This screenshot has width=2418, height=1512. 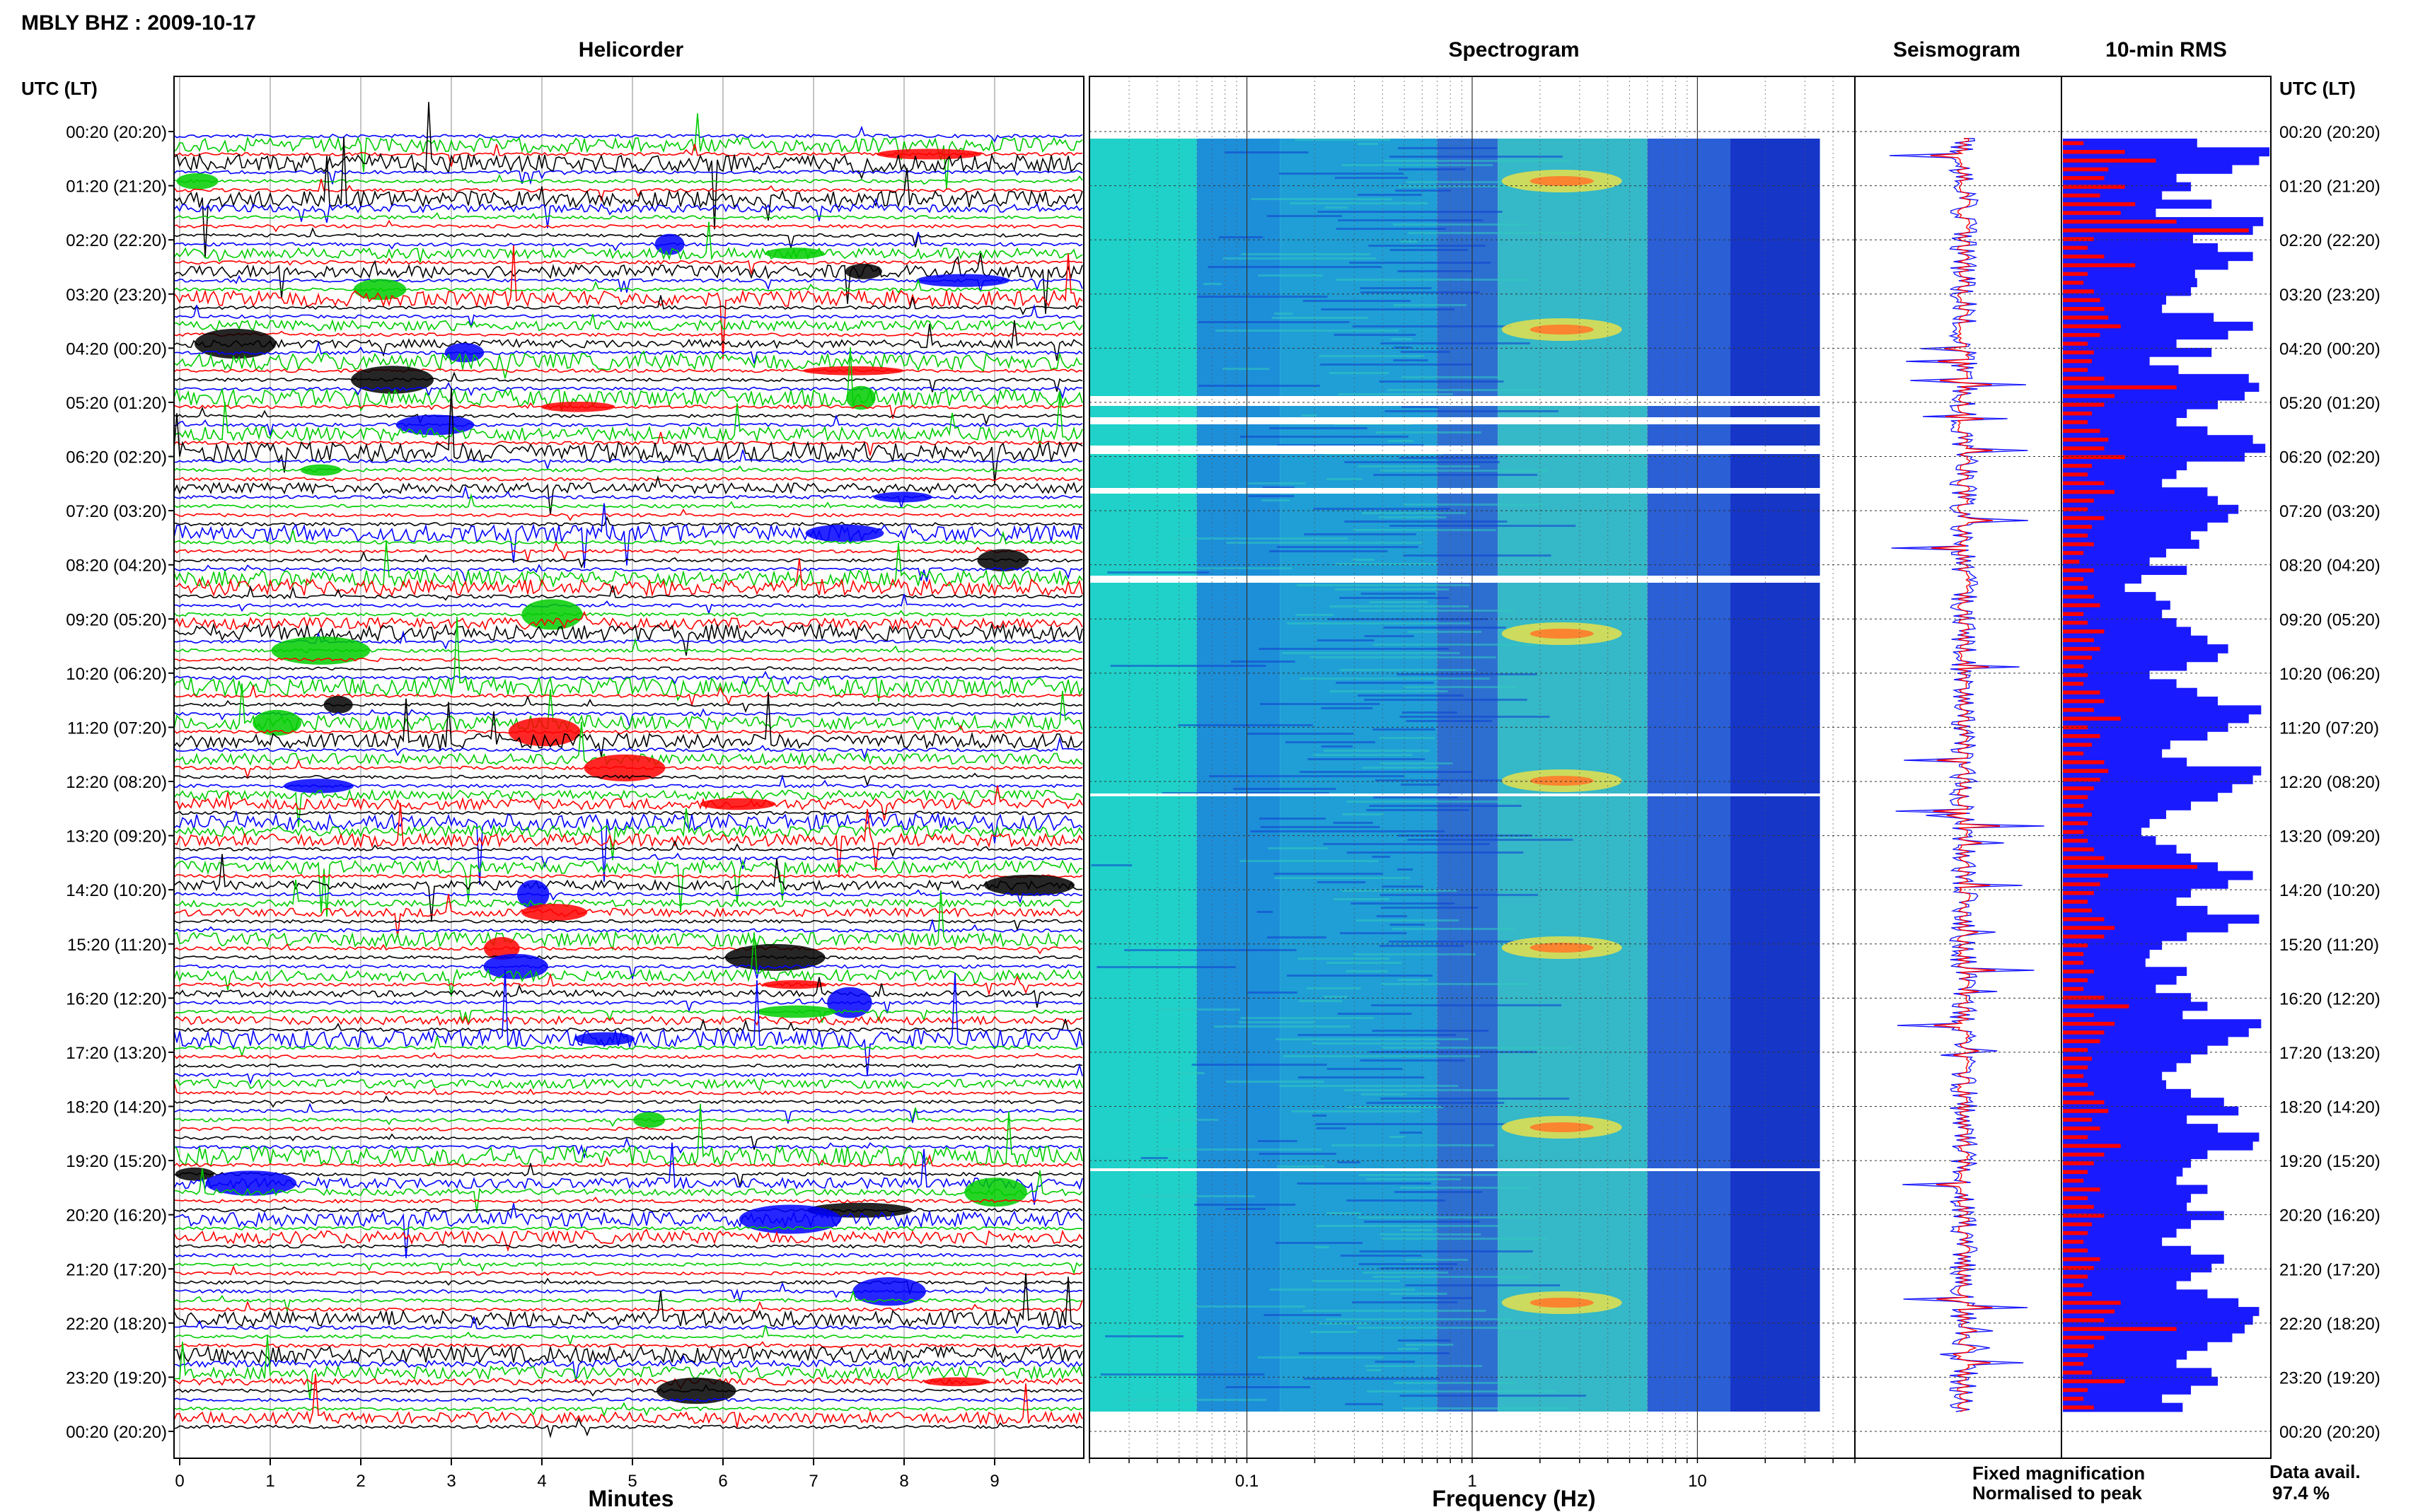 What do you see at coordinates (2057, 1493) in the screenshot?
I see `legend-normalised: Normalised to peak` at bounding box center [2057, 1493].